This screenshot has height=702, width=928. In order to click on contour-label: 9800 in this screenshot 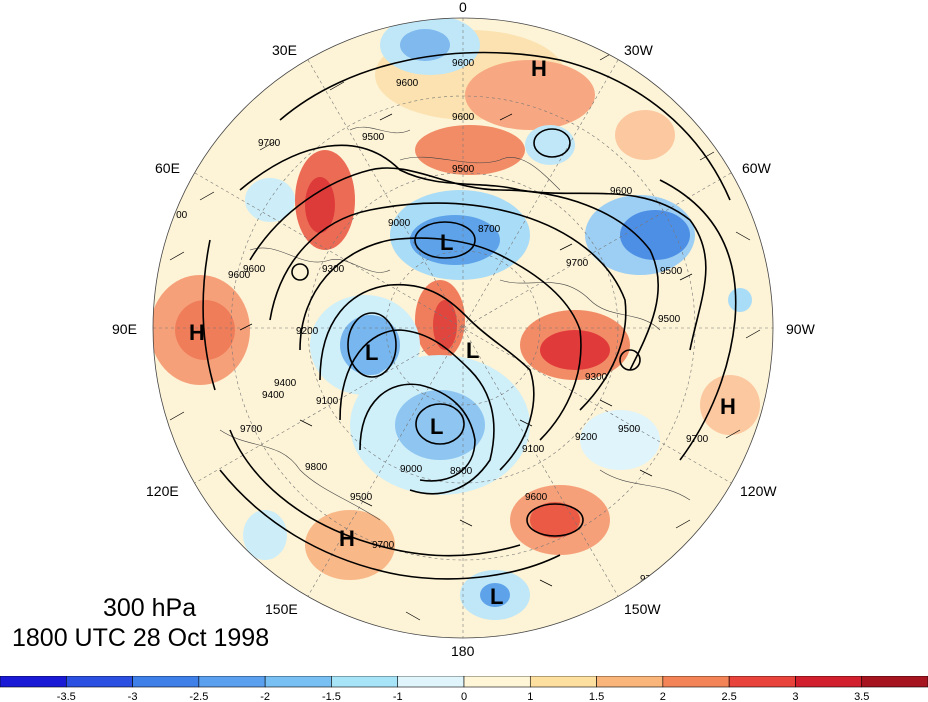, I will do `click(316, 467)`.